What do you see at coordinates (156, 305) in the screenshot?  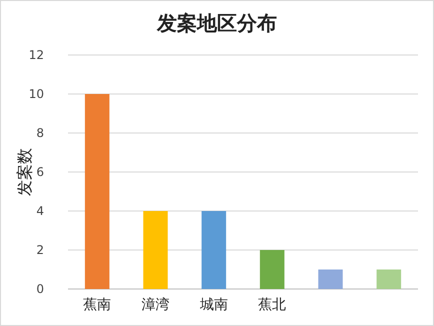 I see `x-tick-label: 漳湾` at bounding box center [156, 305].